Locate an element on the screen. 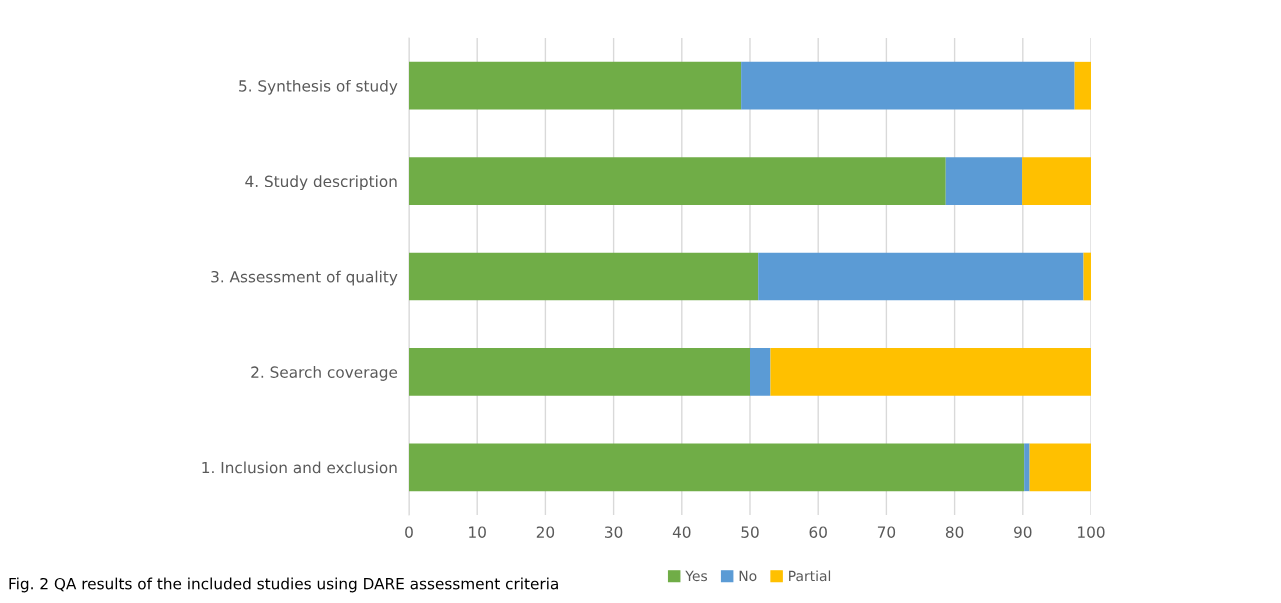  x-tick-label: 40 is located at coordinates (681, 532).